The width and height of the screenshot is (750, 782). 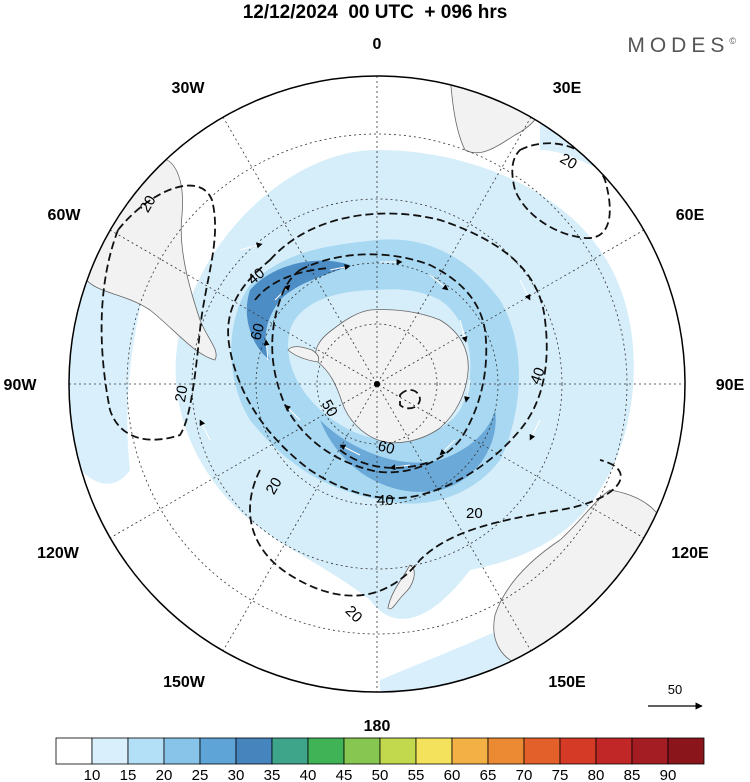 What do you see at coordinates (65, 215) in the screenshot?
I see `lon-label-60w: 60W` at bounding box center [65, 215].